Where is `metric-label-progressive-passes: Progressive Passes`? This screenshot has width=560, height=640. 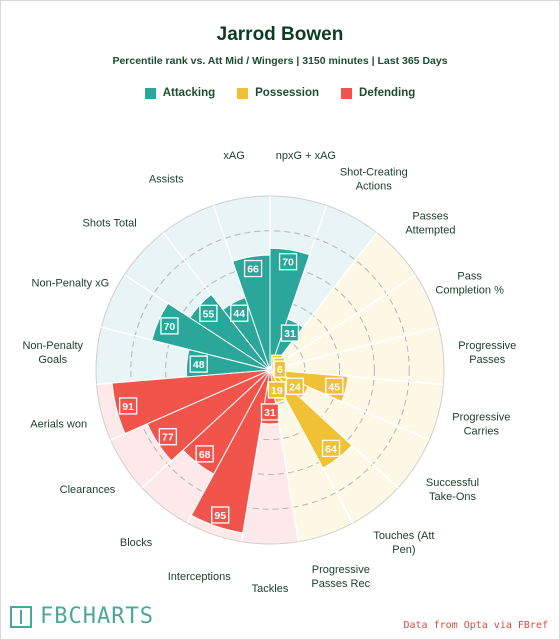
metric-label-progressive-passes: Progressive Passes is located at coordinates (487, 353).